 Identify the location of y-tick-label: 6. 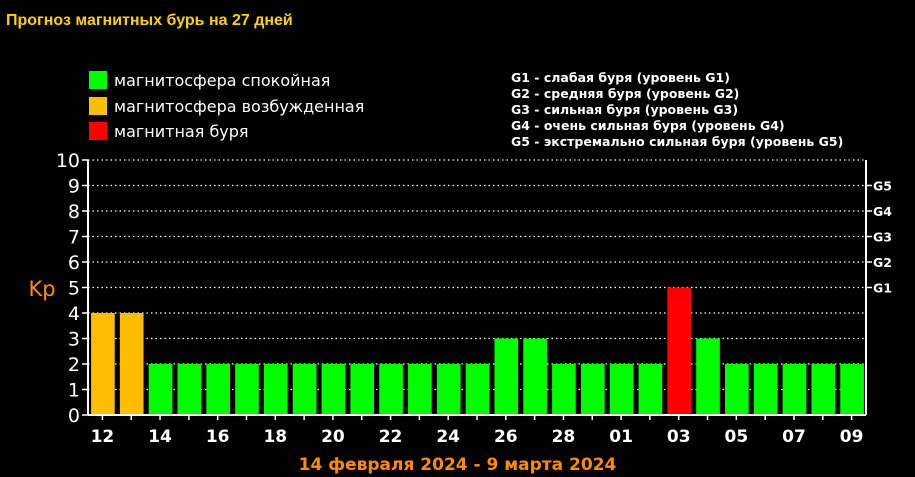
(74, 263).